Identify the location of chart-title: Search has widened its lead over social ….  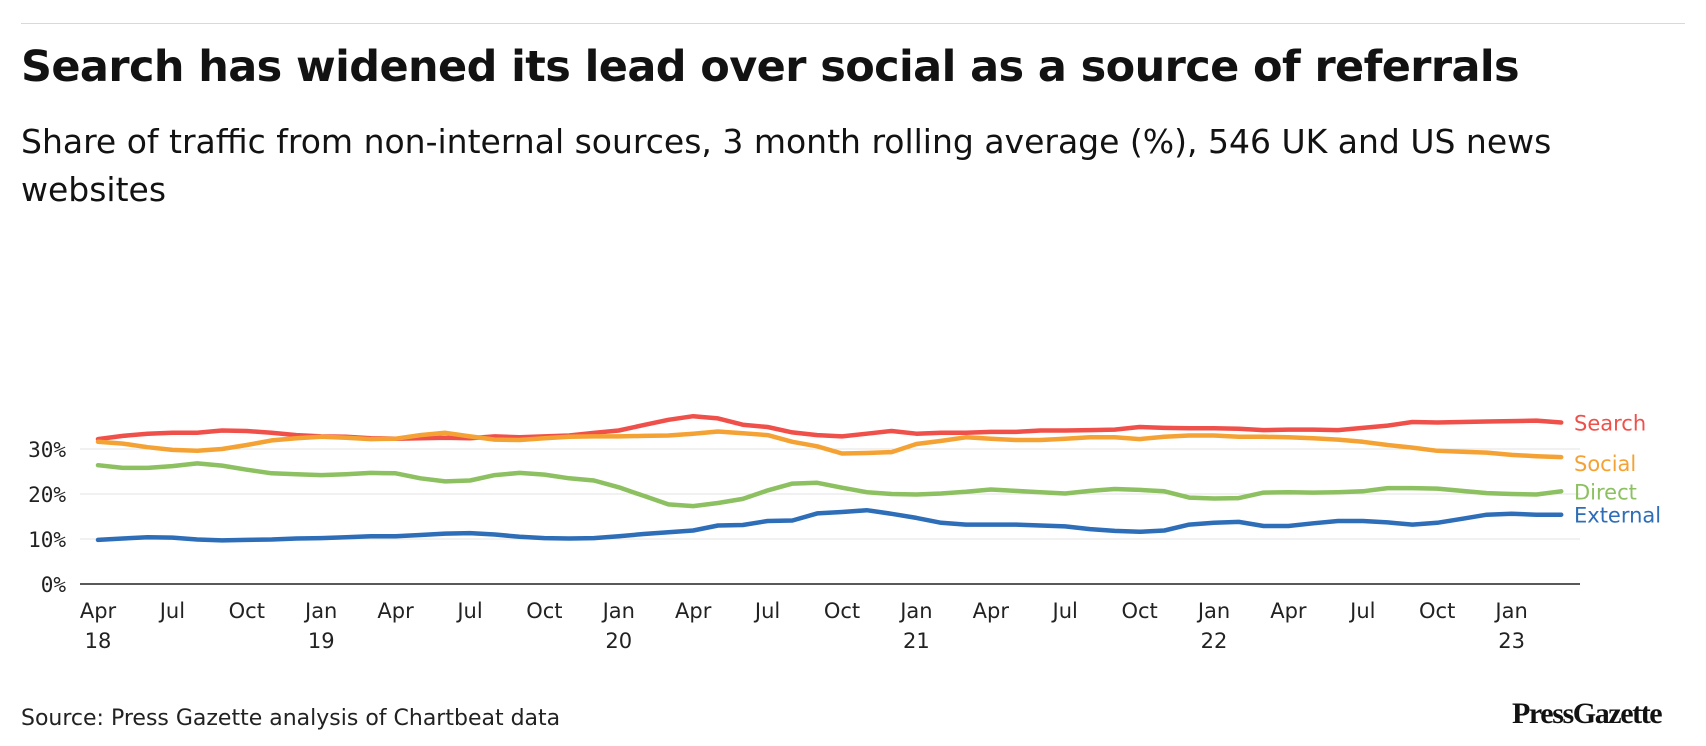
(770, 67).